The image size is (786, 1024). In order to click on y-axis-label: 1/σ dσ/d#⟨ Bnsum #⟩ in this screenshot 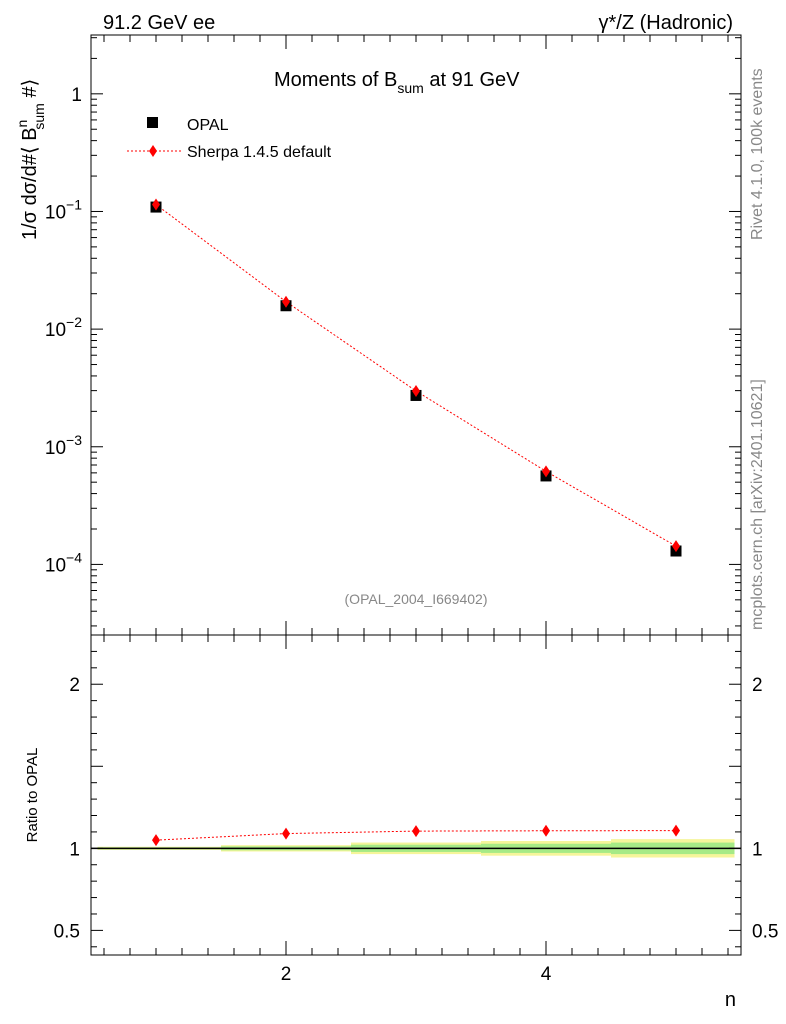, I will do `click(30, 159)`.